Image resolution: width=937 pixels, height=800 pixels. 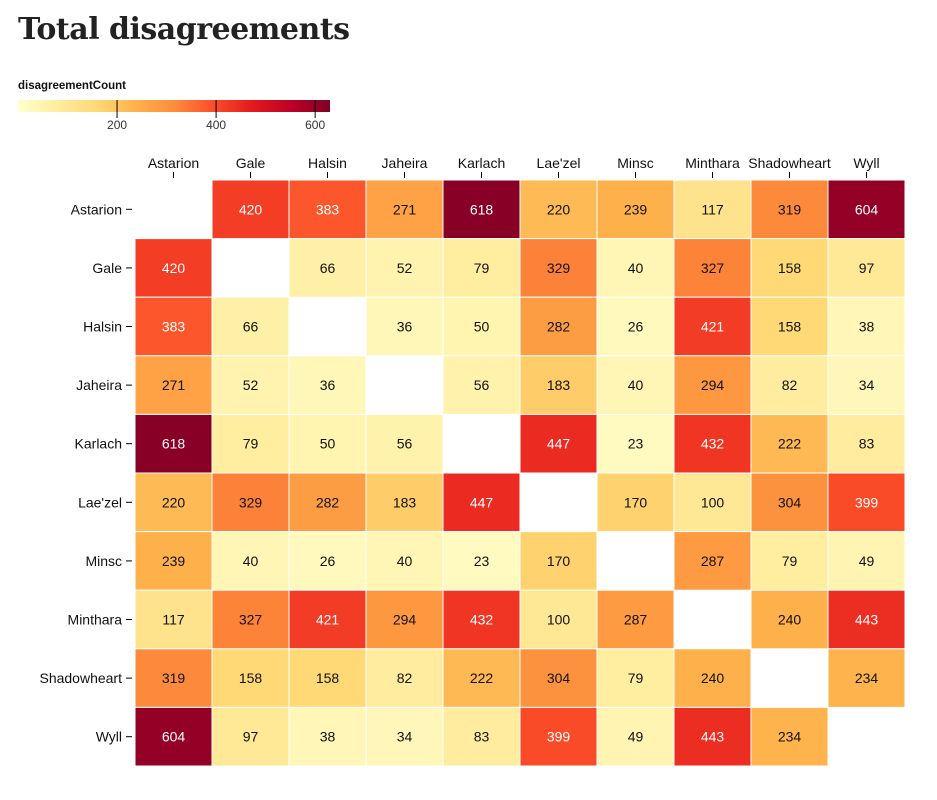 I want to click on heatmap-cell-label: 282, so click(x=559, y=327).